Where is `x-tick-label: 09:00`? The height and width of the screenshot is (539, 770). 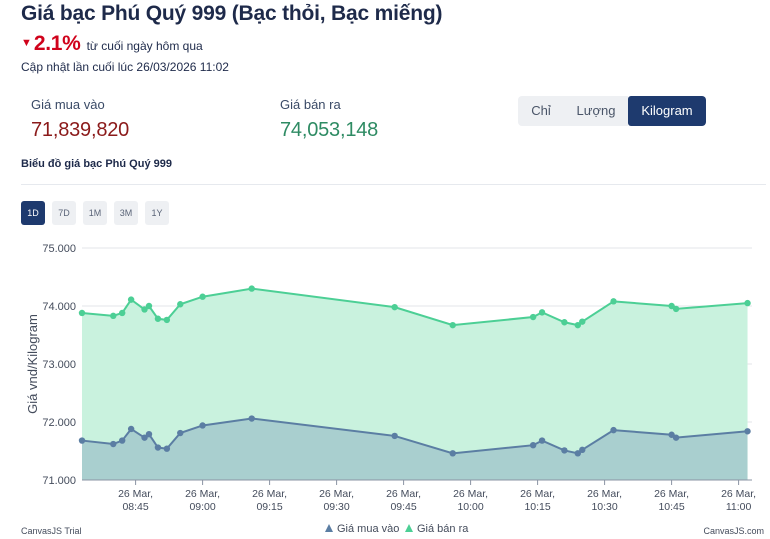 x-tick-label: 09:00 is located at coordinates (202, 507).